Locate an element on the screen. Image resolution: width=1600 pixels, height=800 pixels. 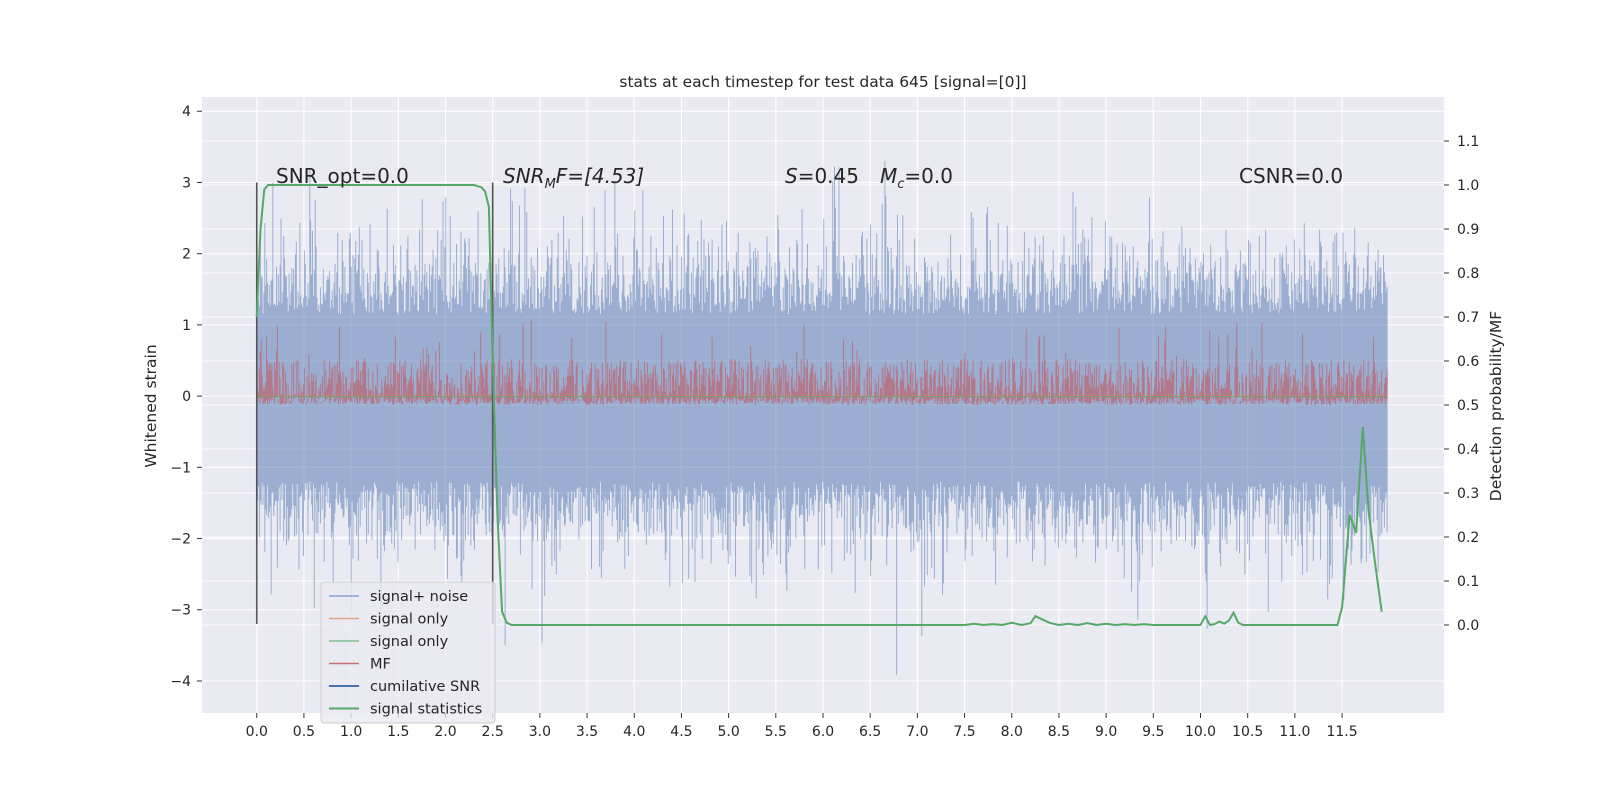
right-tick-label: 0.6 is located at coordinates (1468, 362).